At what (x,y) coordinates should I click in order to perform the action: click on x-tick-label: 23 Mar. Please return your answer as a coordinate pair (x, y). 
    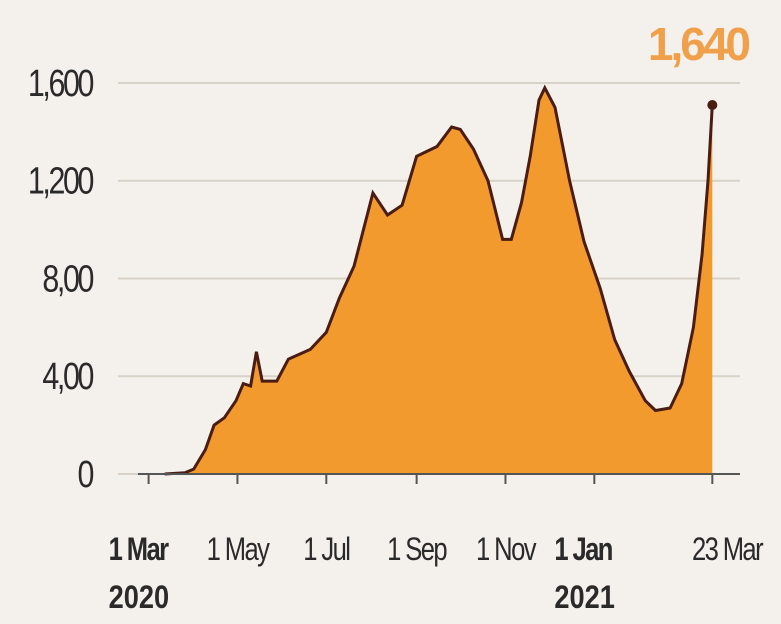
    Looking at the image, I should click on (728, 549).